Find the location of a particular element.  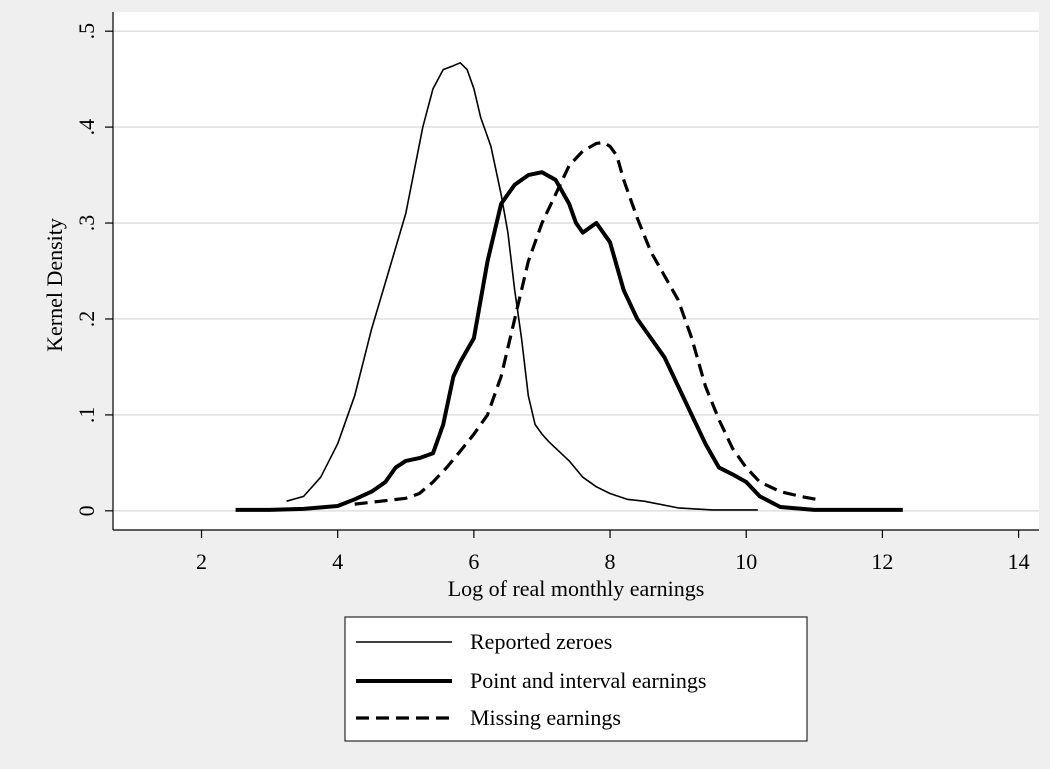

y-tick-label: .4 is located at coordinates (86, 127).